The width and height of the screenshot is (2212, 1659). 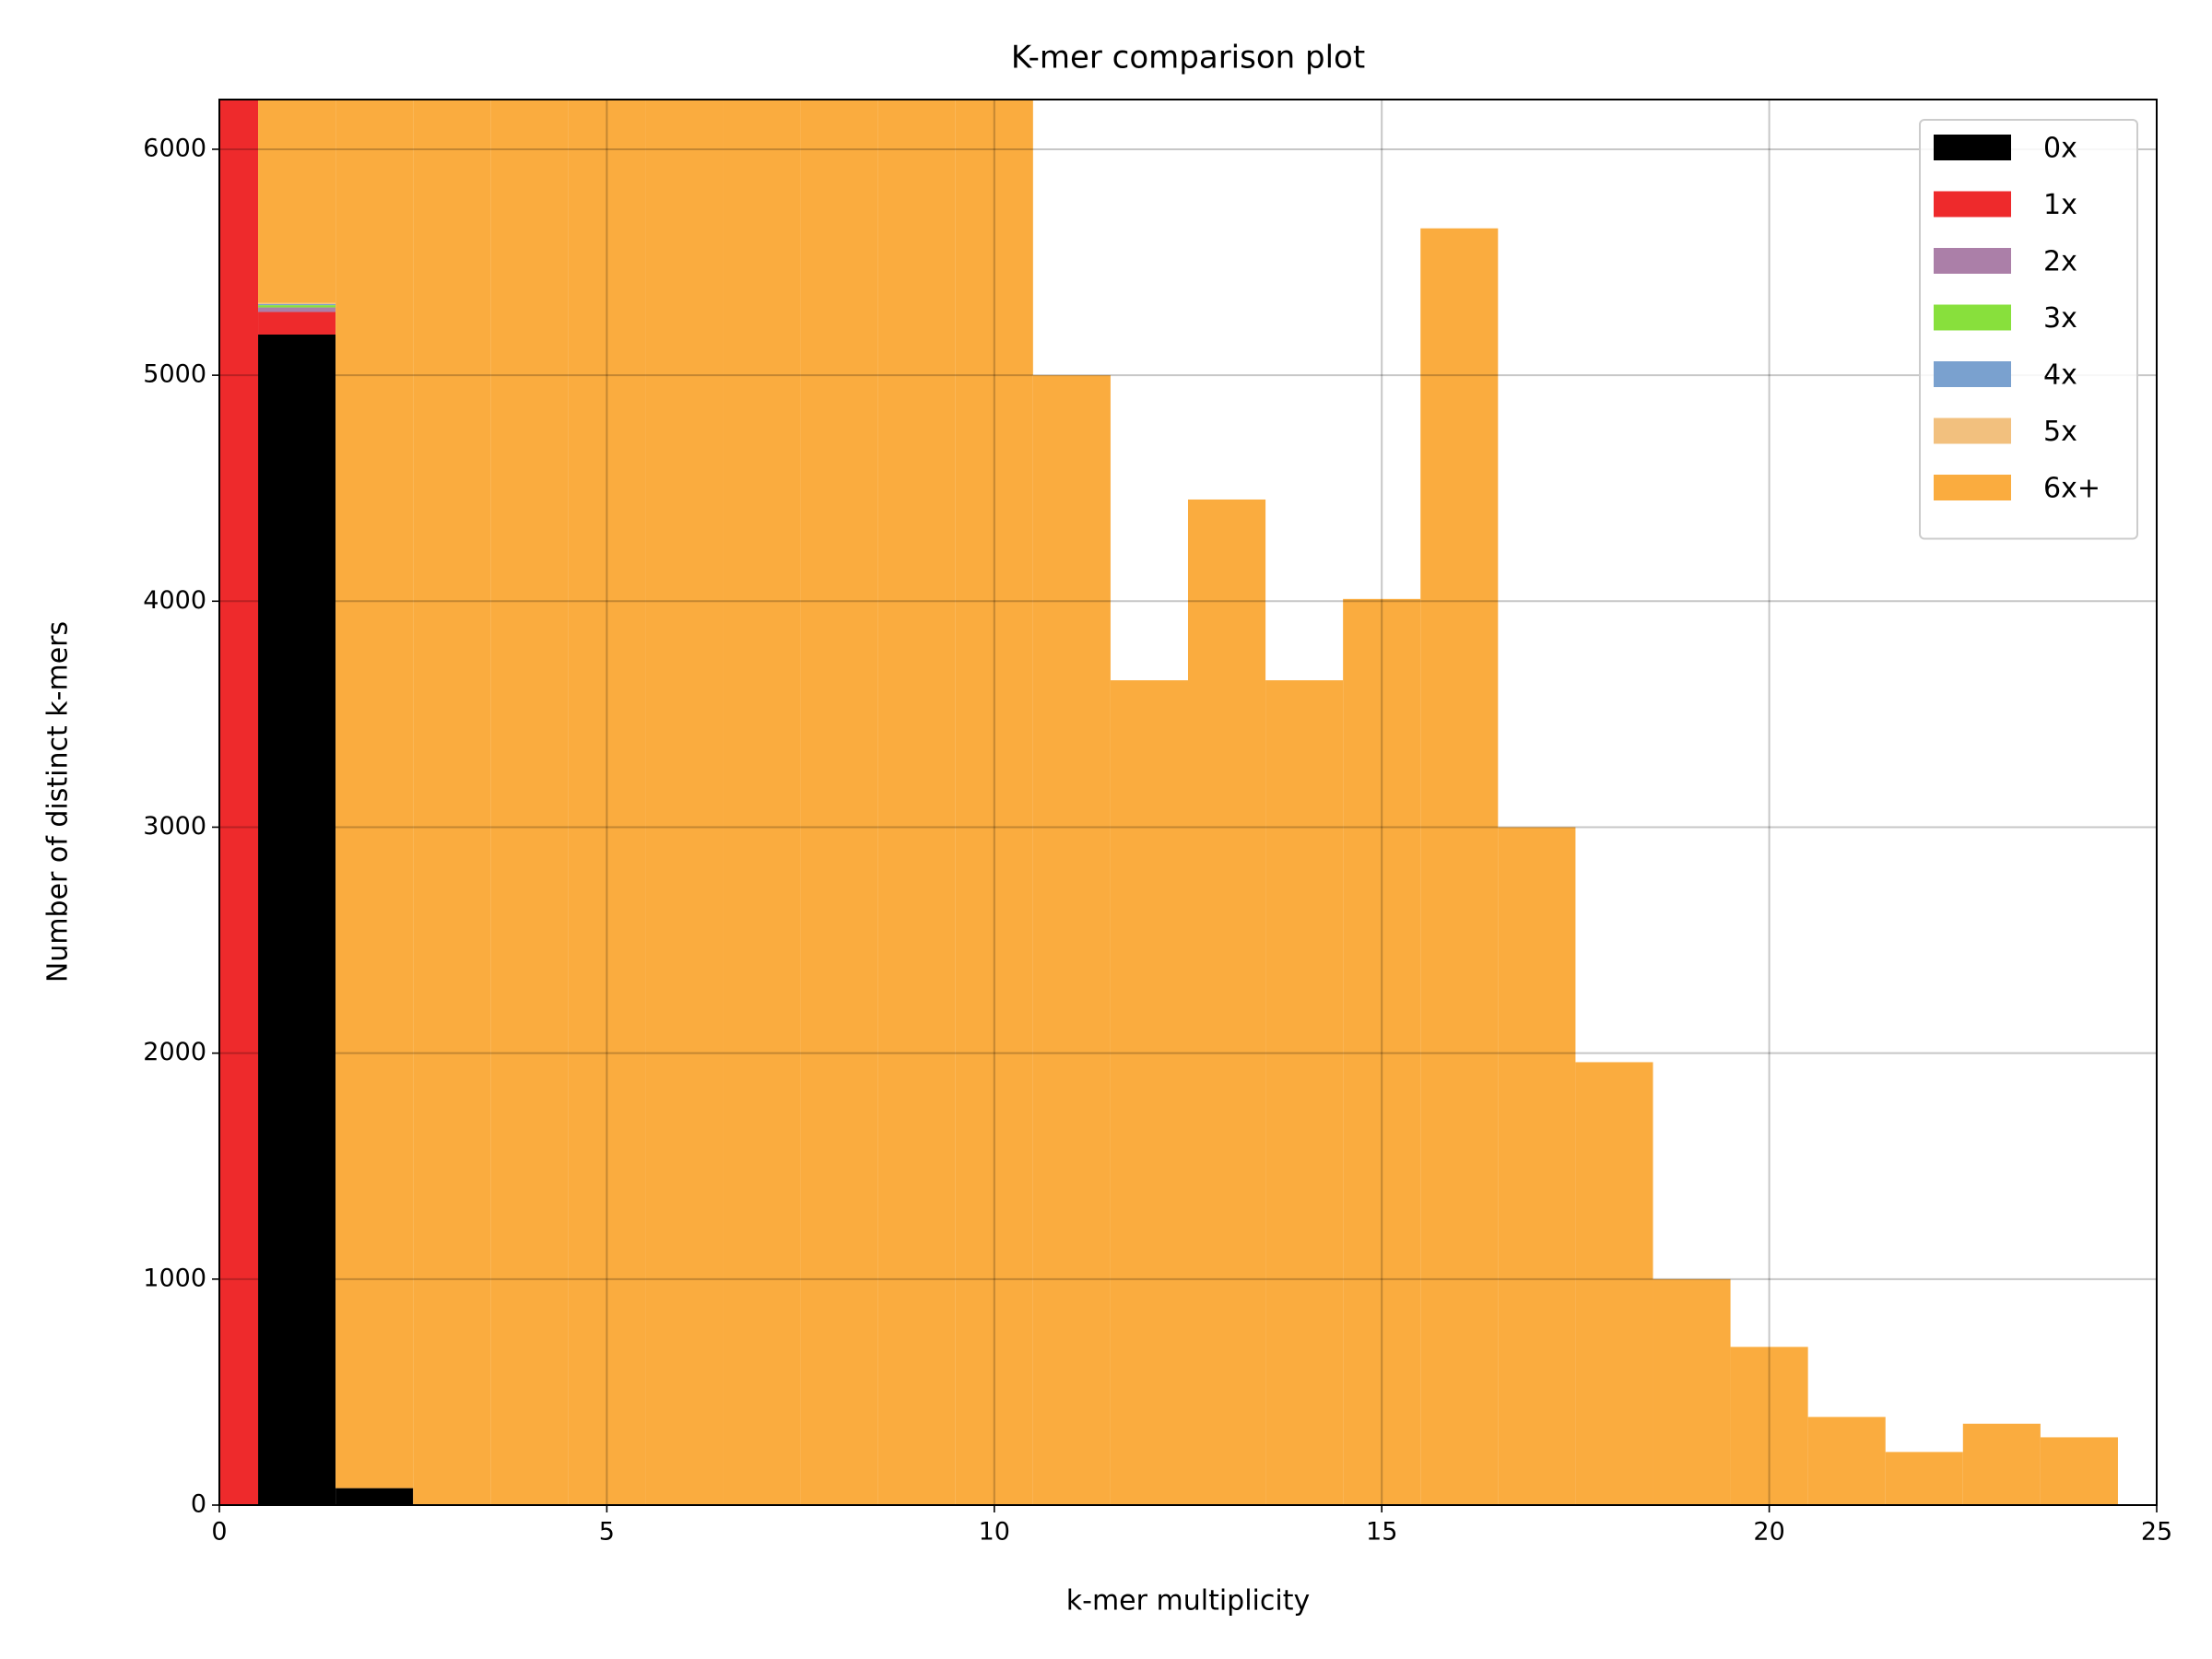 I want to click on legend-label: 5x, so click(x=2060, y=432).